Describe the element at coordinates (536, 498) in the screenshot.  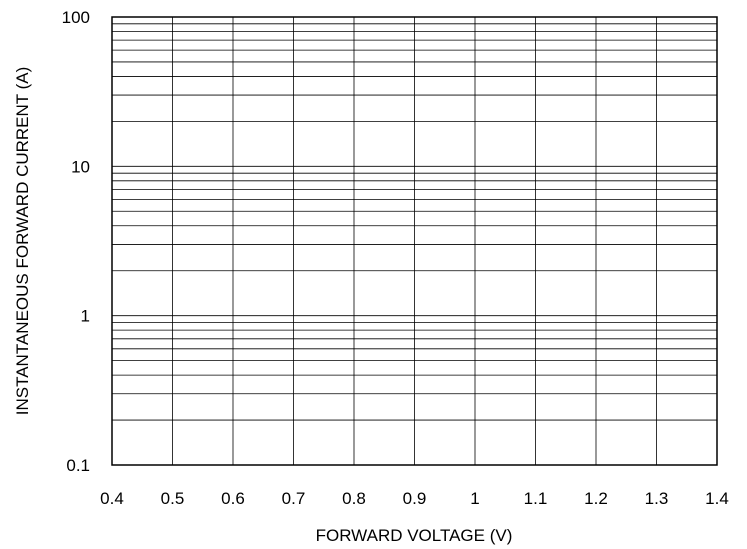
I see `x-tick-label: 1.1` at that location.